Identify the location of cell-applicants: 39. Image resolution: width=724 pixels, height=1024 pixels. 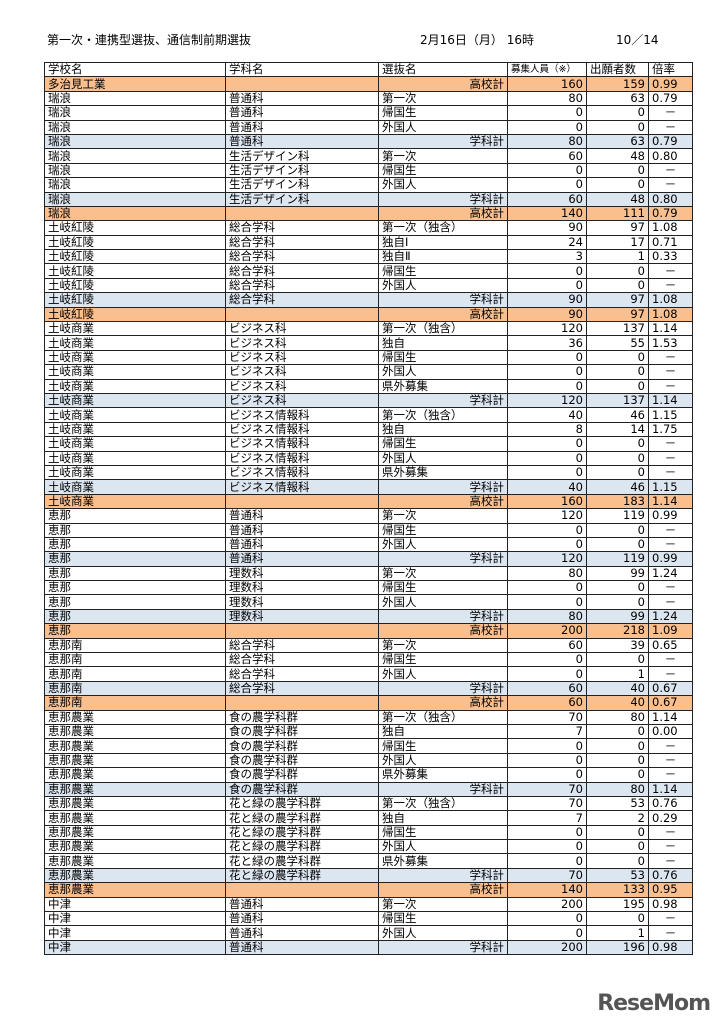
(617, 645).